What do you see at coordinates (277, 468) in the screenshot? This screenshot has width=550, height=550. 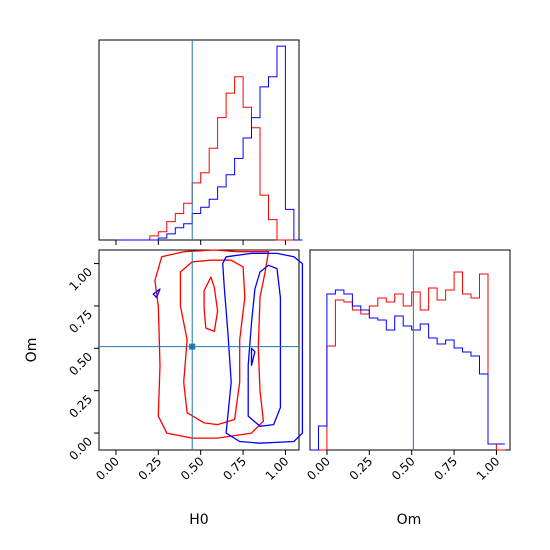 I see `h0-x-tick-label-4: 1.00` at bounding box center [277, 468].